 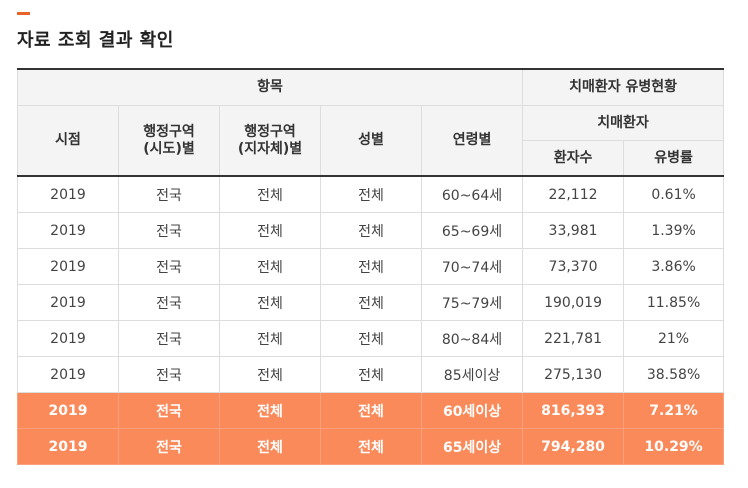 I want to click on cell-age-group: 60세이상, so click(x=472, y=410).